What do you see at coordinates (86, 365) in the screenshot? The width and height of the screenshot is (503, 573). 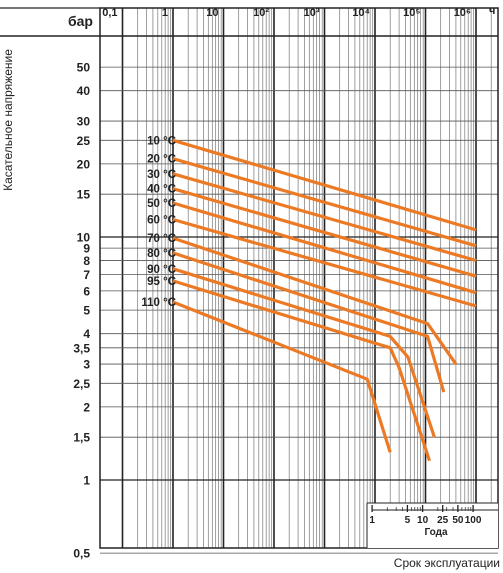 I see `y-tick-label: 3` at bounding box center [86, 365].